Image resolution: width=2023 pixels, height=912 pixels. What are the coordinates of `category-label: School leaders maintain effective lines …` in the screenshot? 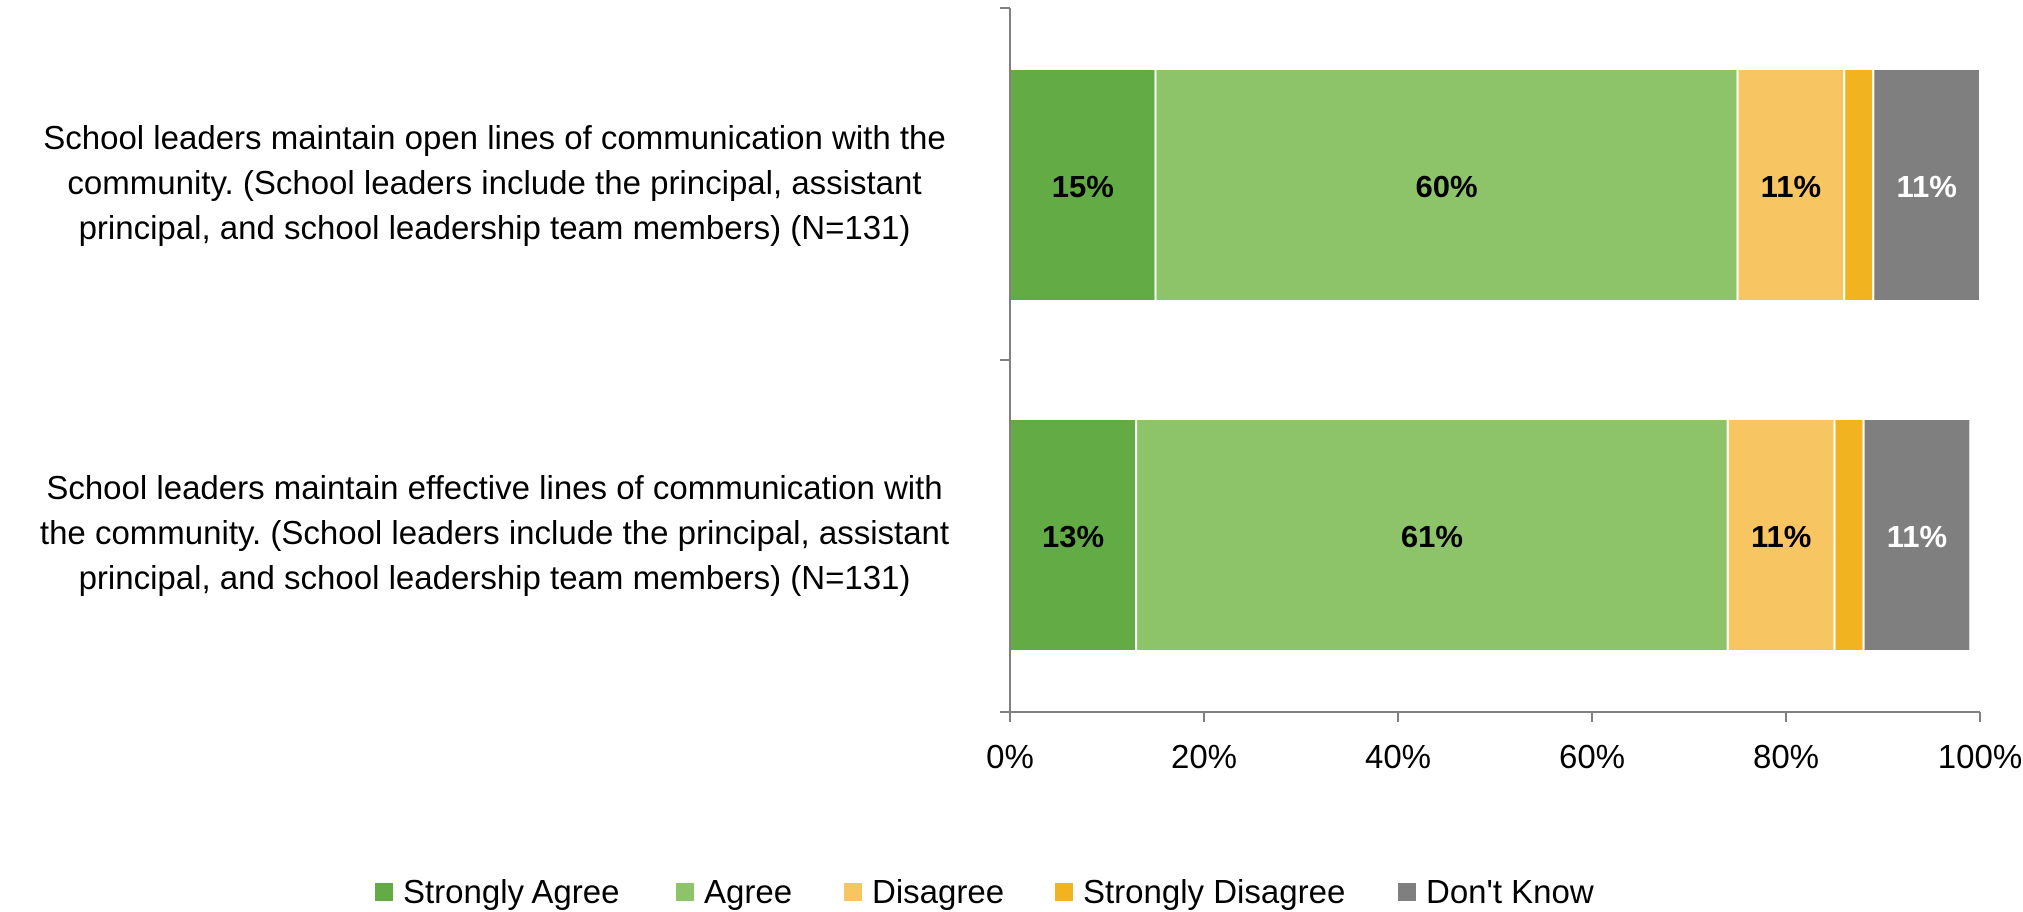 It's located at (494, 532).